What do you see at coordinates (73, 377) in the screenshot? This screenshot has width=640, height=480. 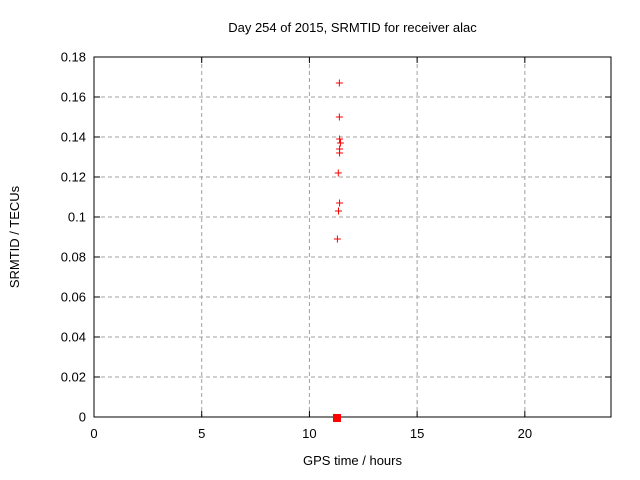 I see `y-tick-label: 0.02` at bounding box center [73, 377].